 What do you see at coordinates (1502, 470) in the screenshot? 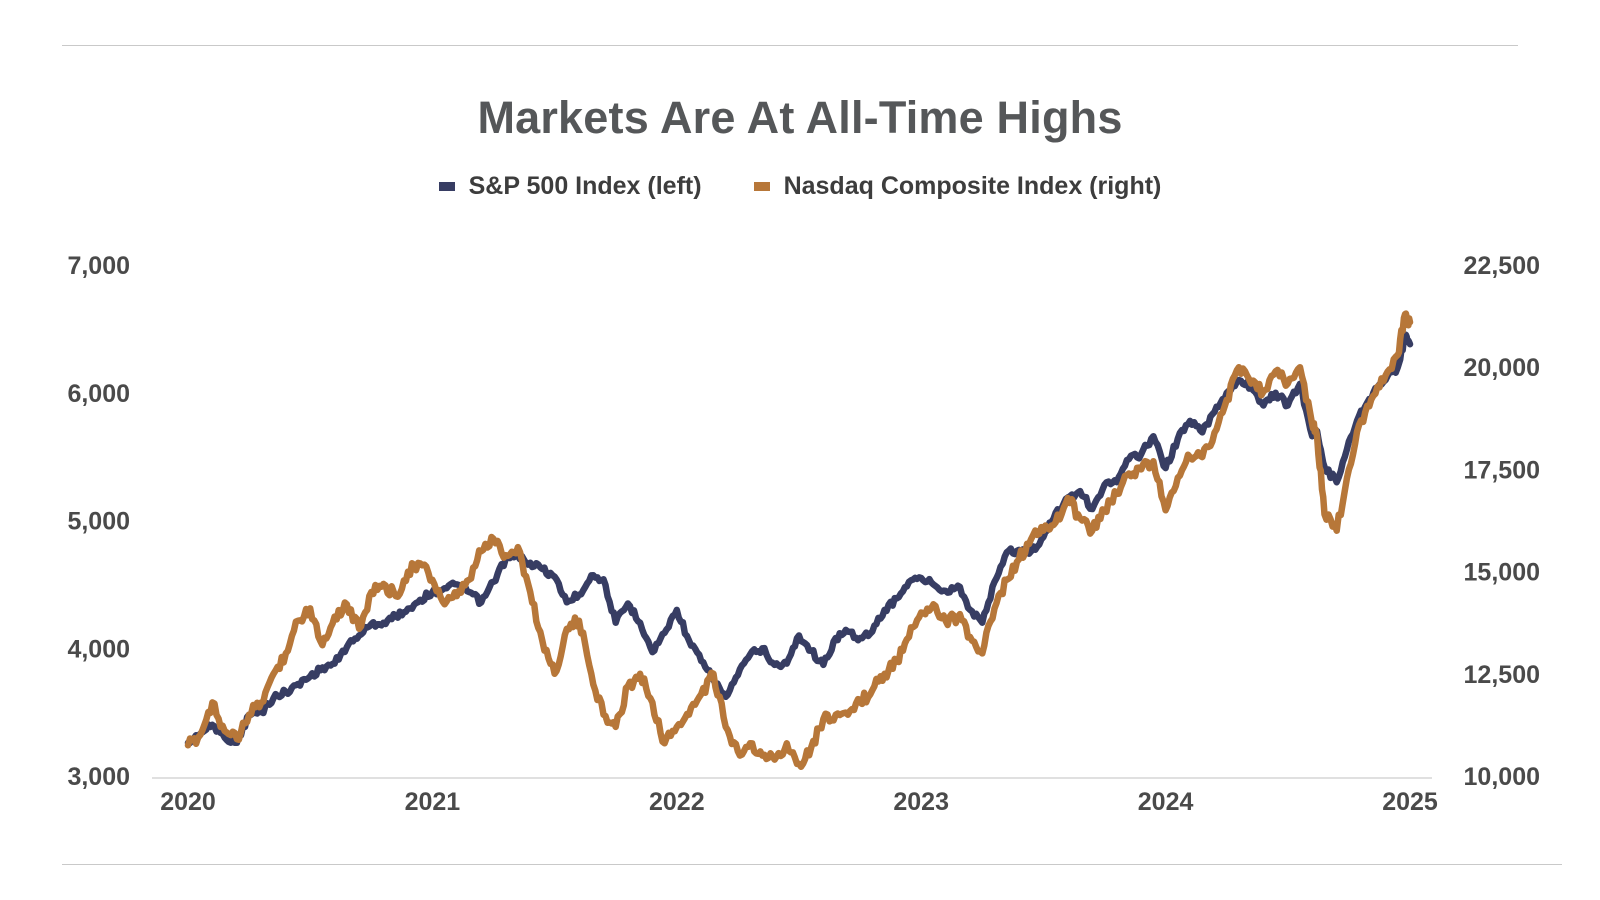
I see `y-right-tick-label: 17,500` at bounding box center [1502, 470].